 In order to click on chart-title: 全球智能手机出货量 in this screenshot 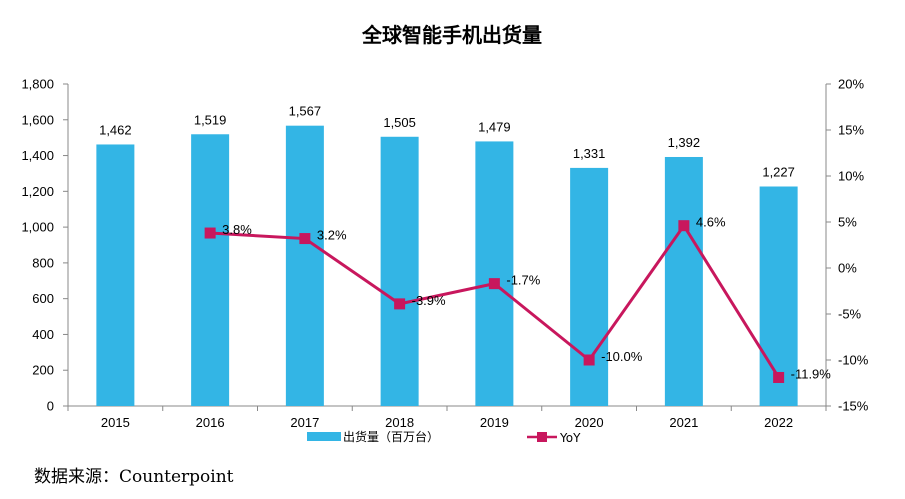, I will do `click(451, 35)`.